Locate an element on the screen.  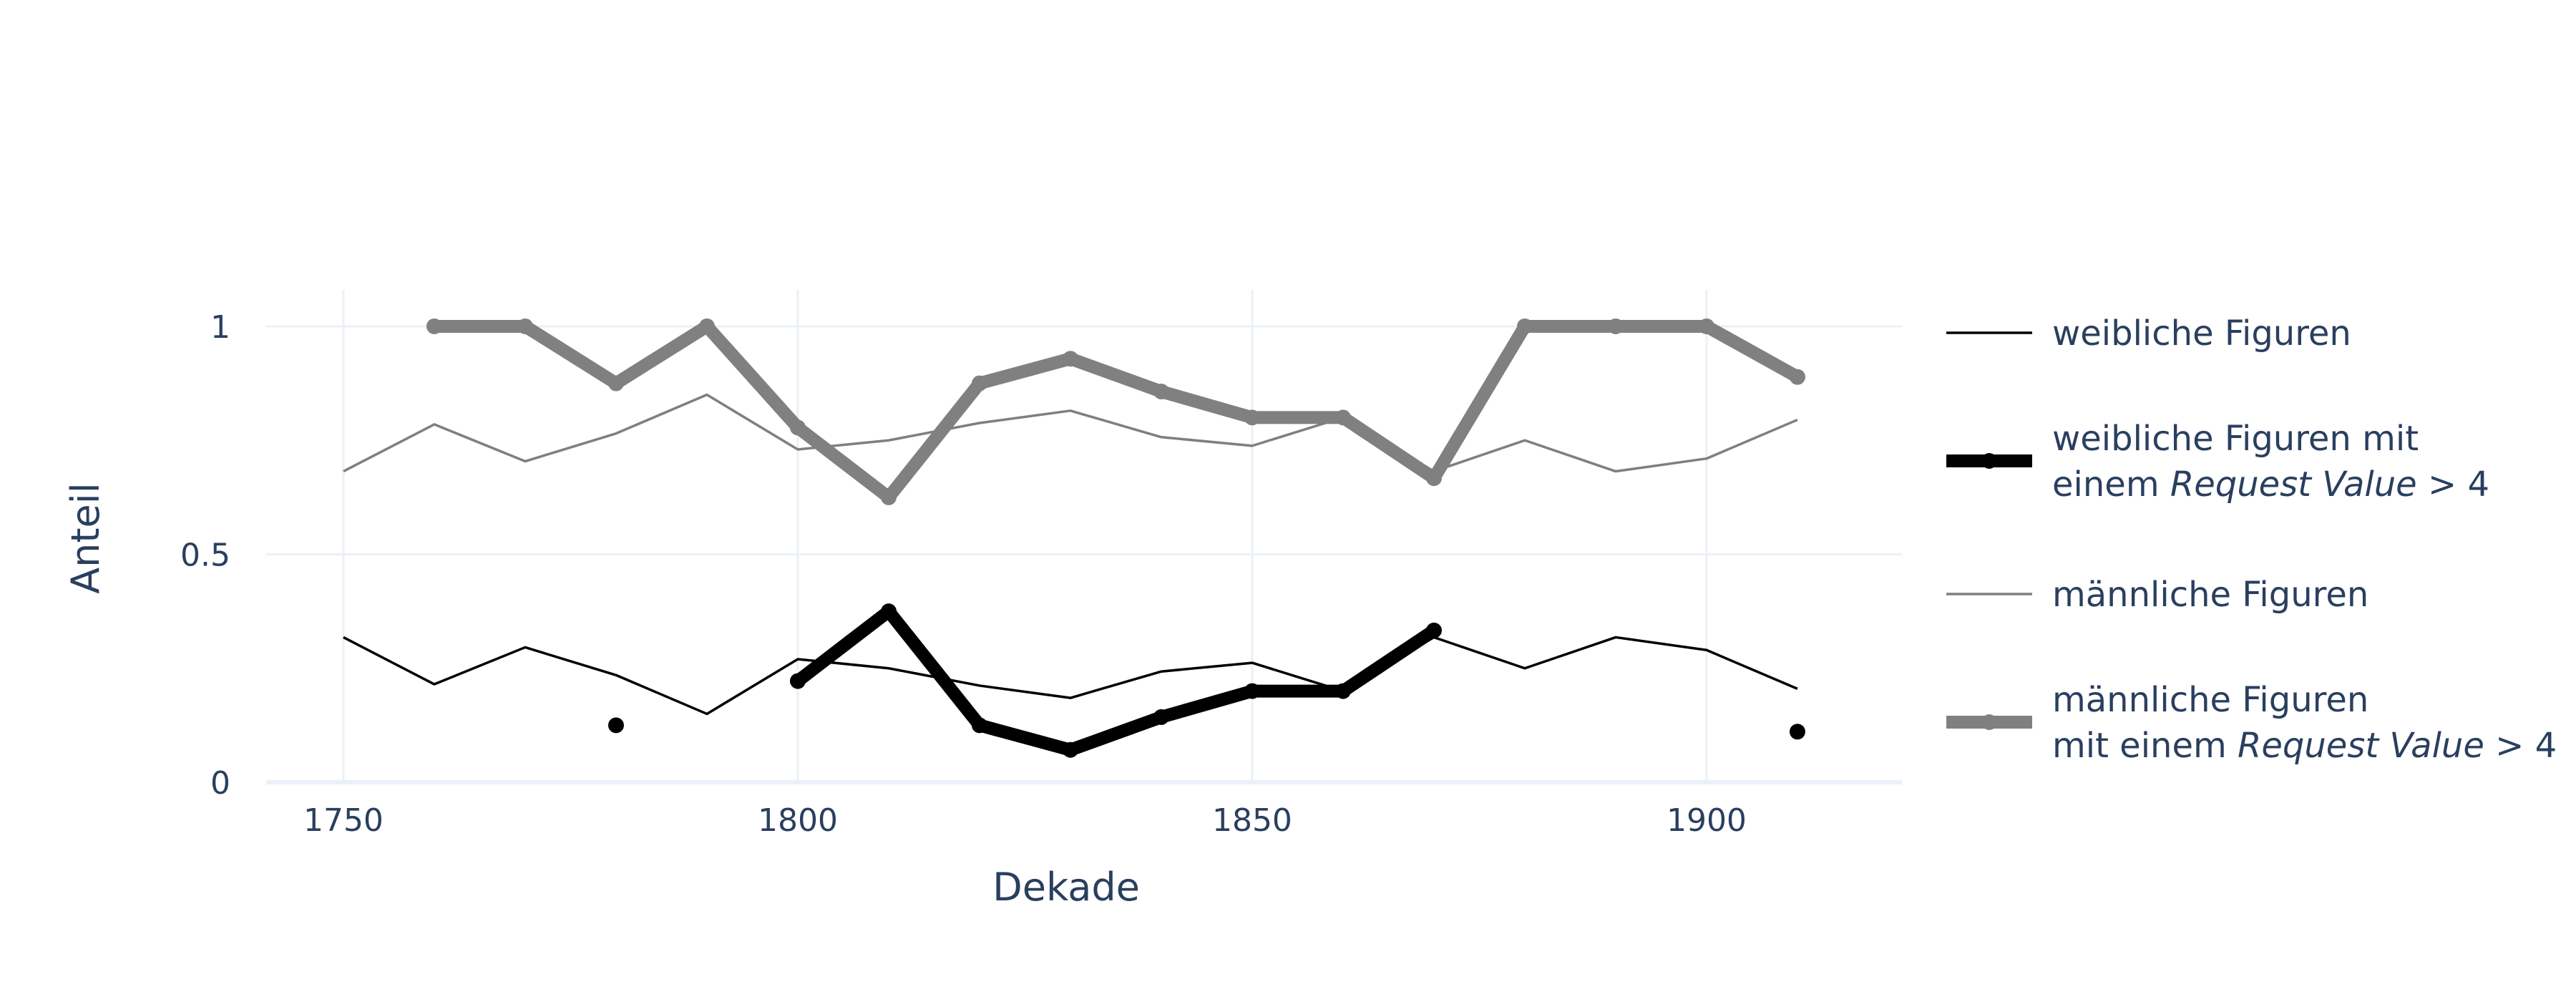
legend-item-1: weibliche Figuren is located at coordinates (2148, 334).